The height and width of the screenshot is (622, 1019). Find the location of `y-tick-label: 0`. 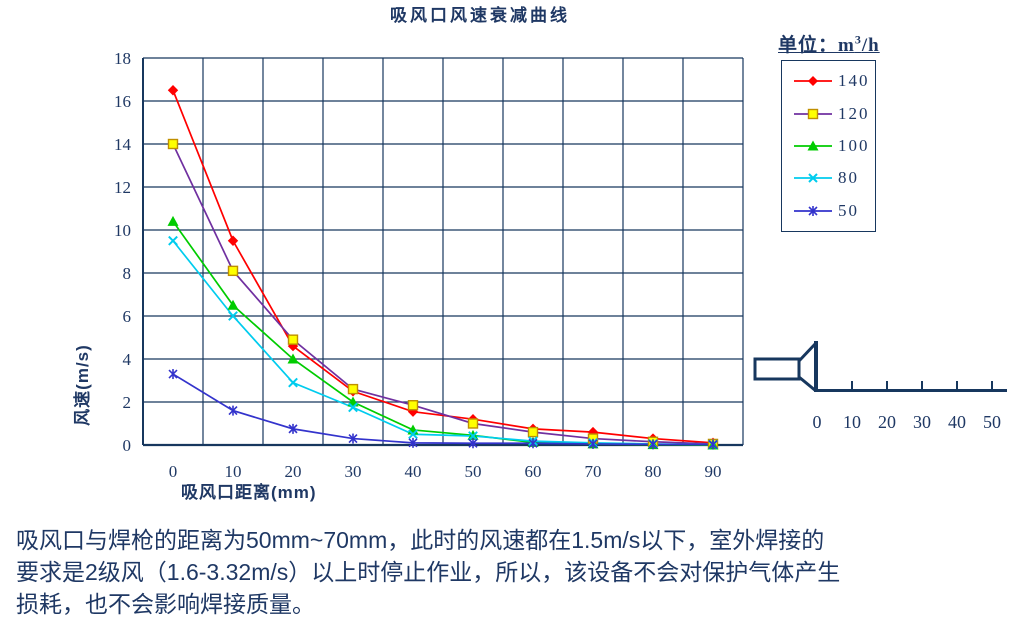

y-tick-label: 0 is located at coordinates (127, 445).